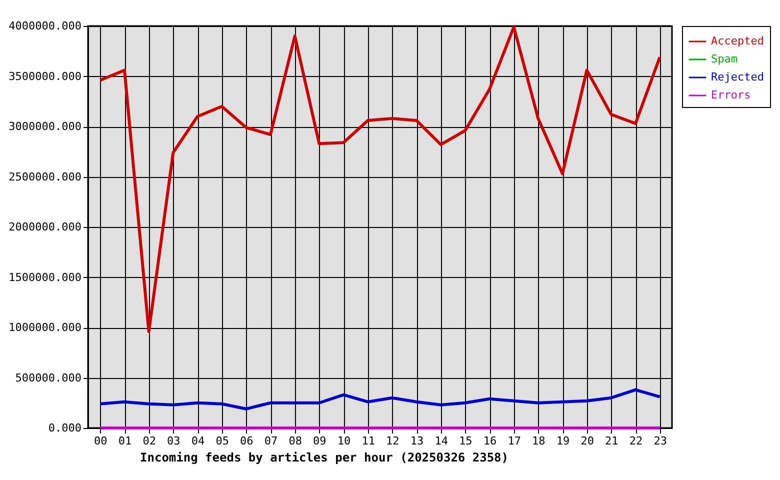 Image resolution: width=780 pixels, height=480 pixels. What do you see at coordinates (380, 399) in the screenshot?
I see `line-series` at bounding box center [380, 399].